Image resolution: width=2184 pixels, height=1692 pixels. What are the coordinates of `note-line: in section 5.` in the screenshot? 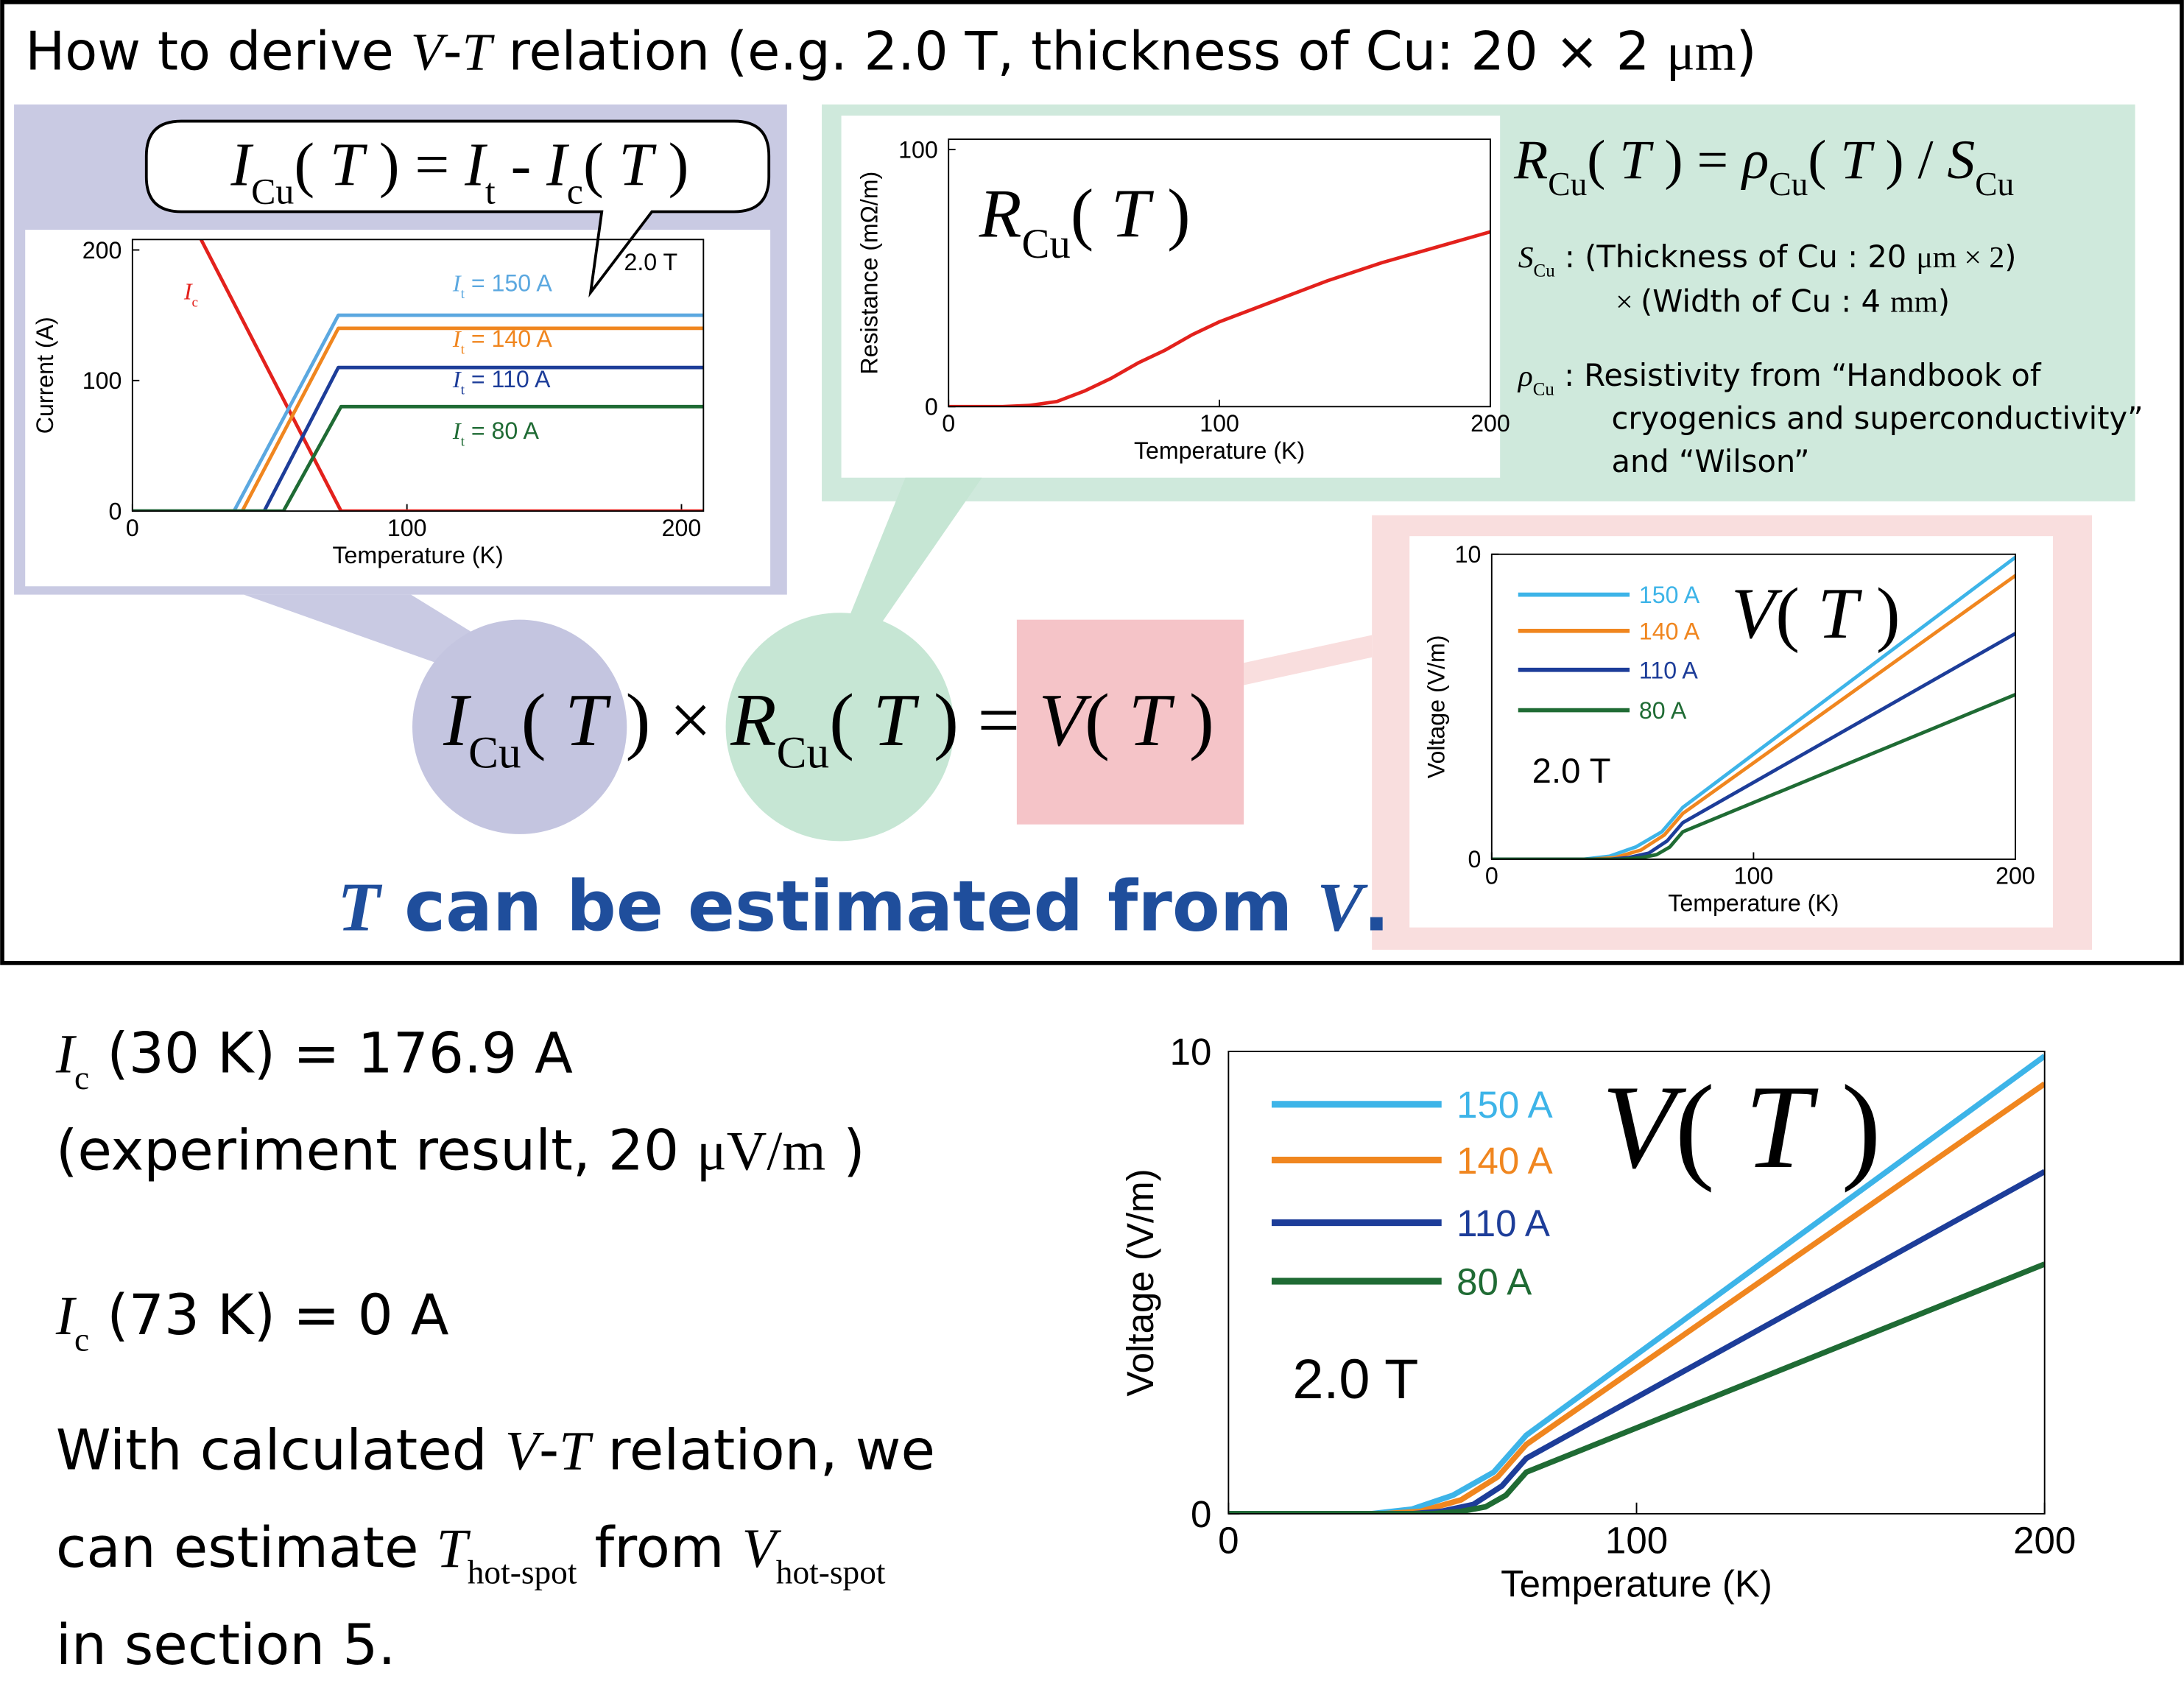 It's located at (226, 1644).